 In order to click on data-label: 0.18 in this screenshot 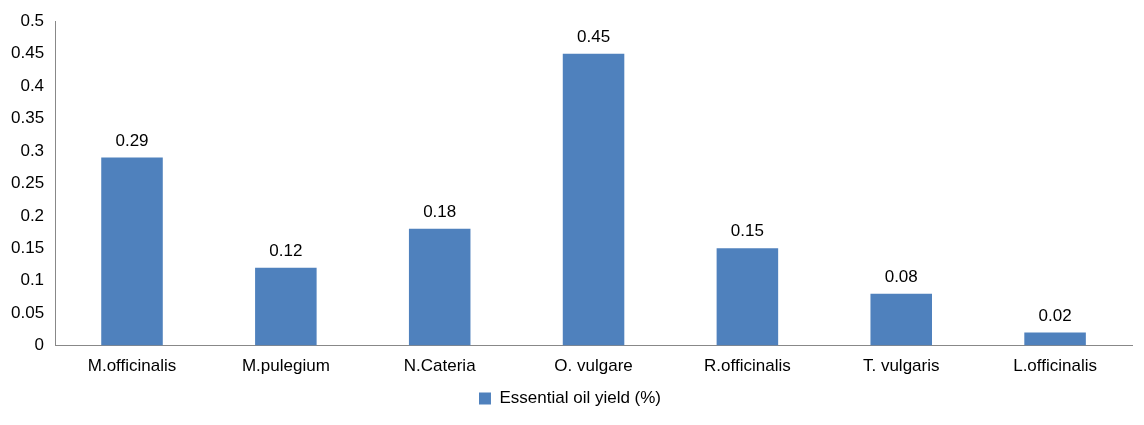, I will do `click(440, 211)`.